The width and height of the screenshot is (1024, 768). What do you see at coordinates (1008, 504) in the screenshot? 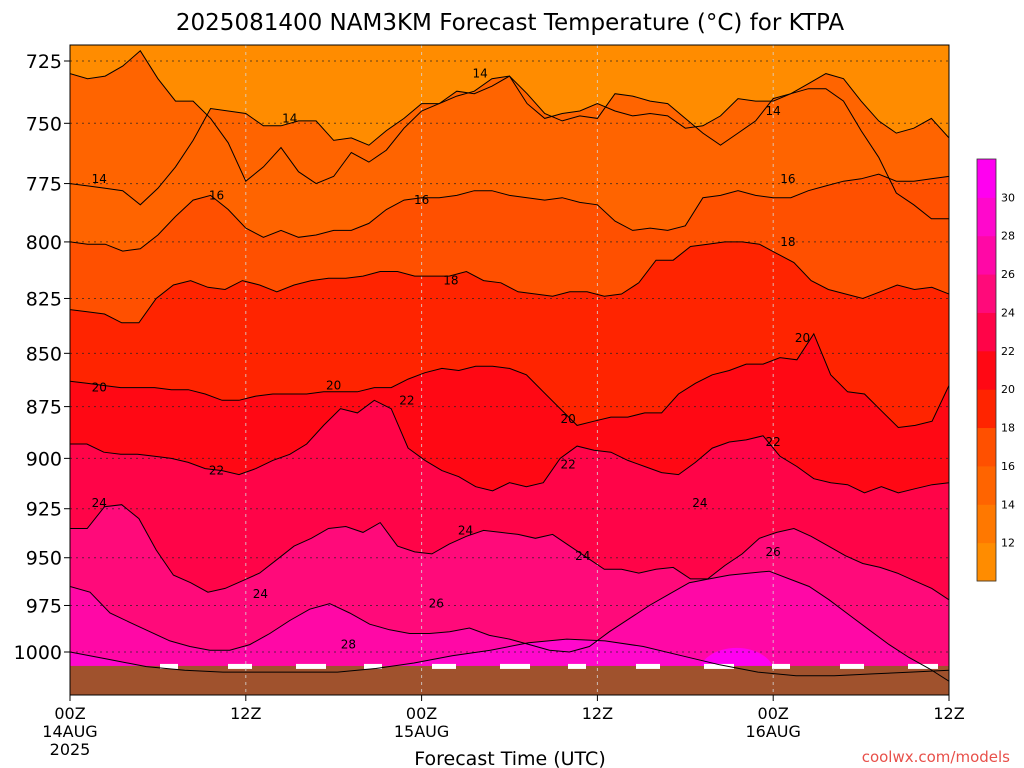
I see `colorbar-label: 14` at bounding box center [1008, 504].